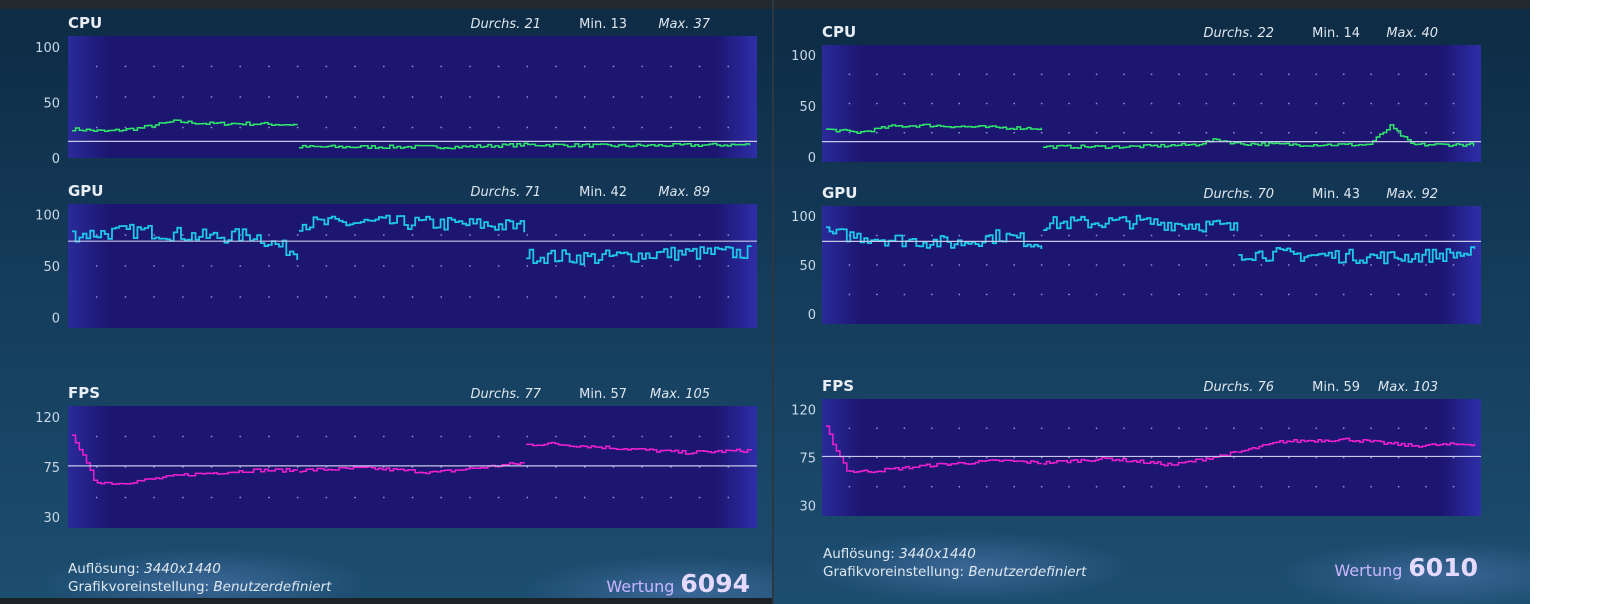 The image size is (1600, 604). I want to click on stat-avg: Durchs. 77, so click(505, 394).